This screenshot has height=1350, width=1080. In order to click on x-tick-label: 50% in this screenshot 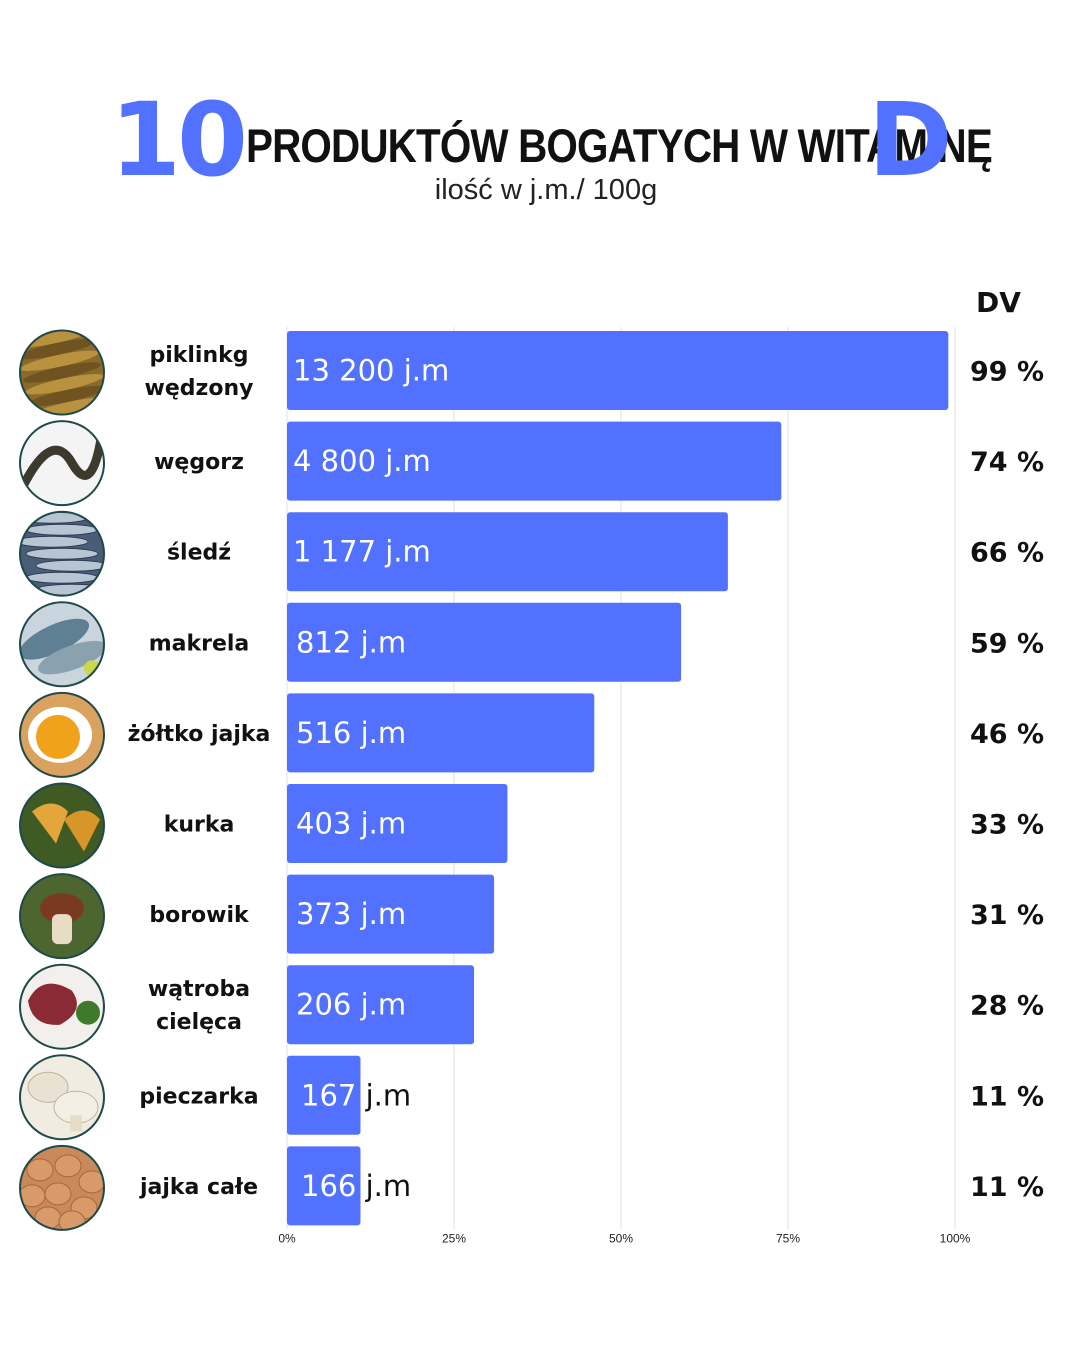, I will do `click(621, 1238)`.